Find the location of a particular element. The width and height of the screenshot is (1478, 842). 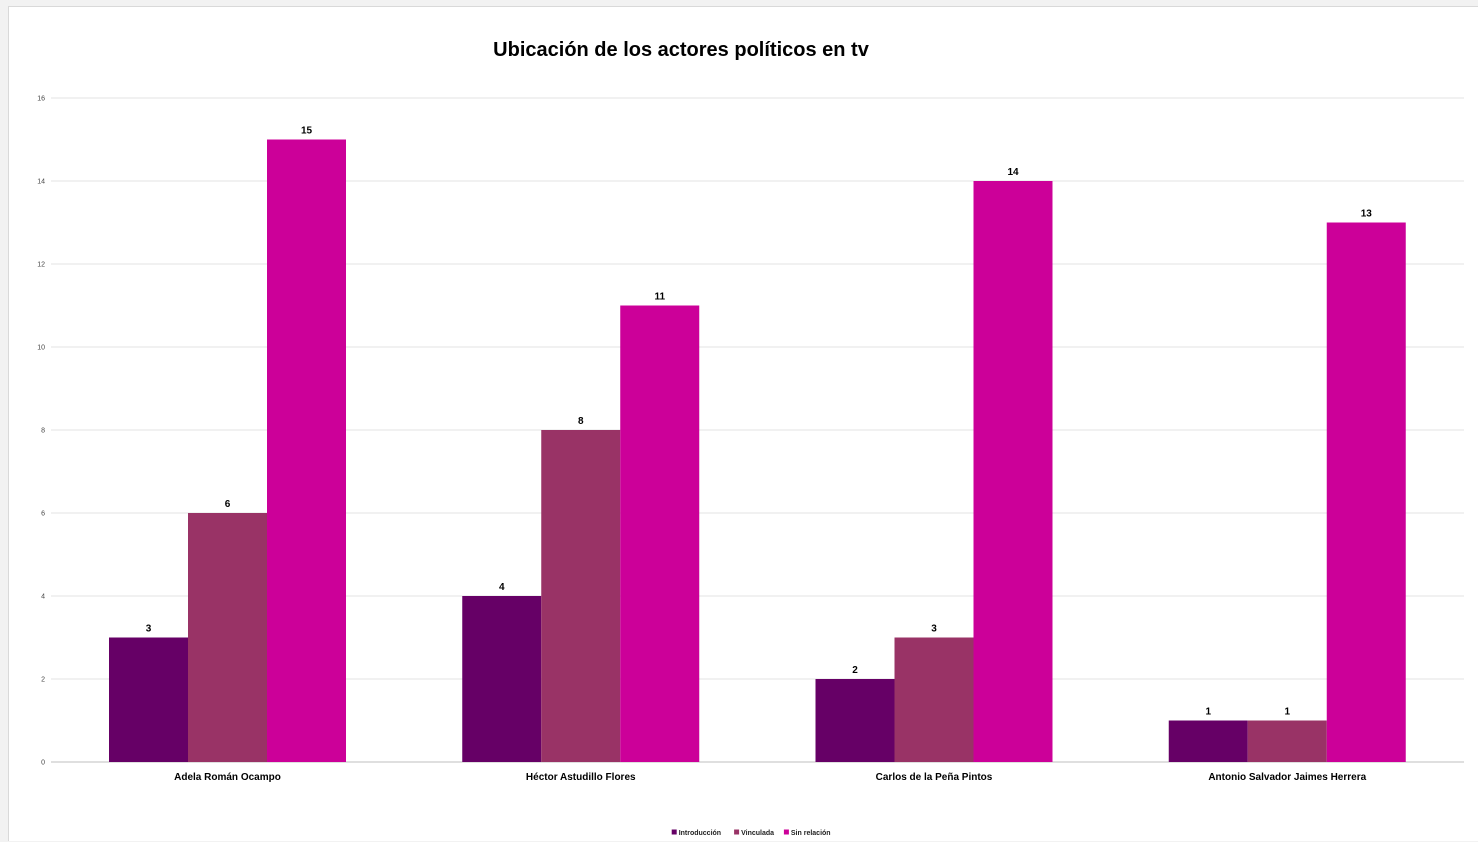

y-tick-label: 10 is located at coordinates (41, 348).